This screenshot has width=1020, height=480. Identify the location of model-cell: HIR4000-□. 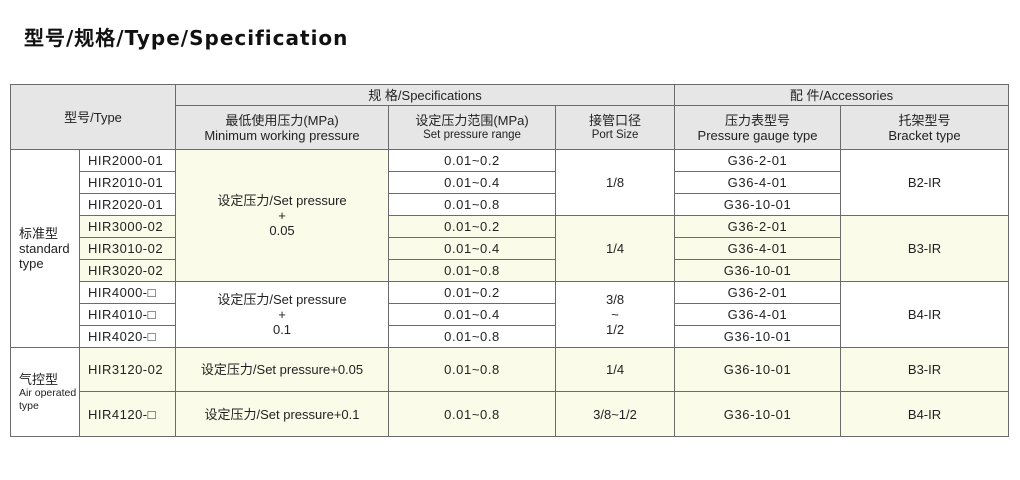
(127, 292).